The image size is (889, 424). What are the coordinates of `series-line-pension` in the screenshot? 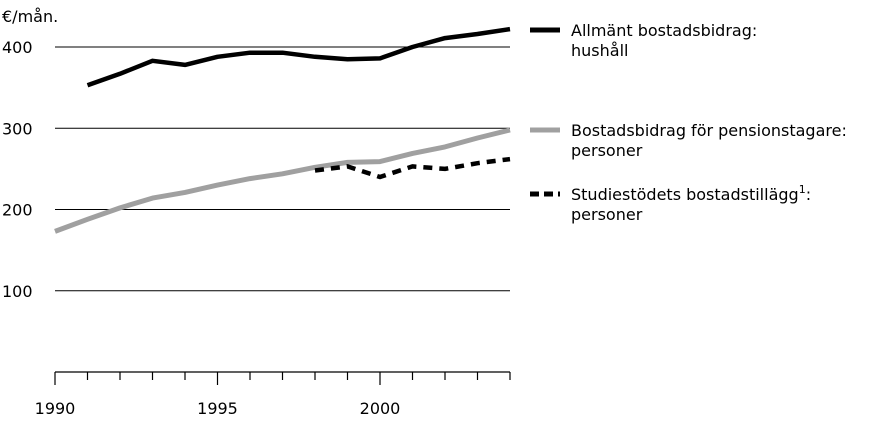 It's located at (282, 180).